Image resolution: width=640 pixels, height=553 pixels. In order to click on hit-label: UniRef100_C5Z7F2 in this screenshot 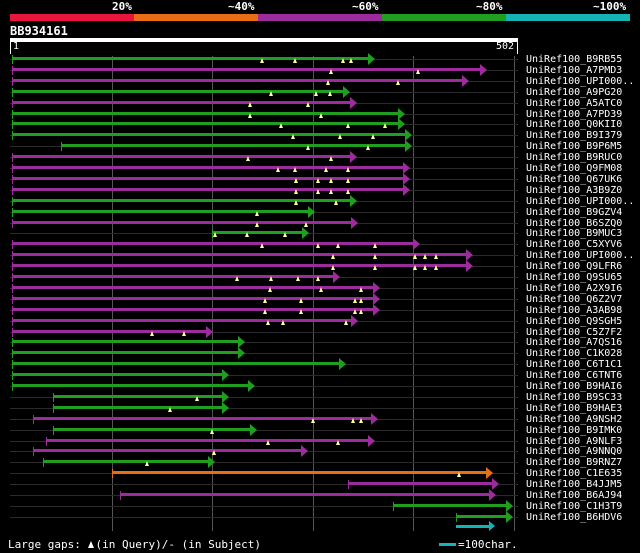, I will do `click(574, 332)`.